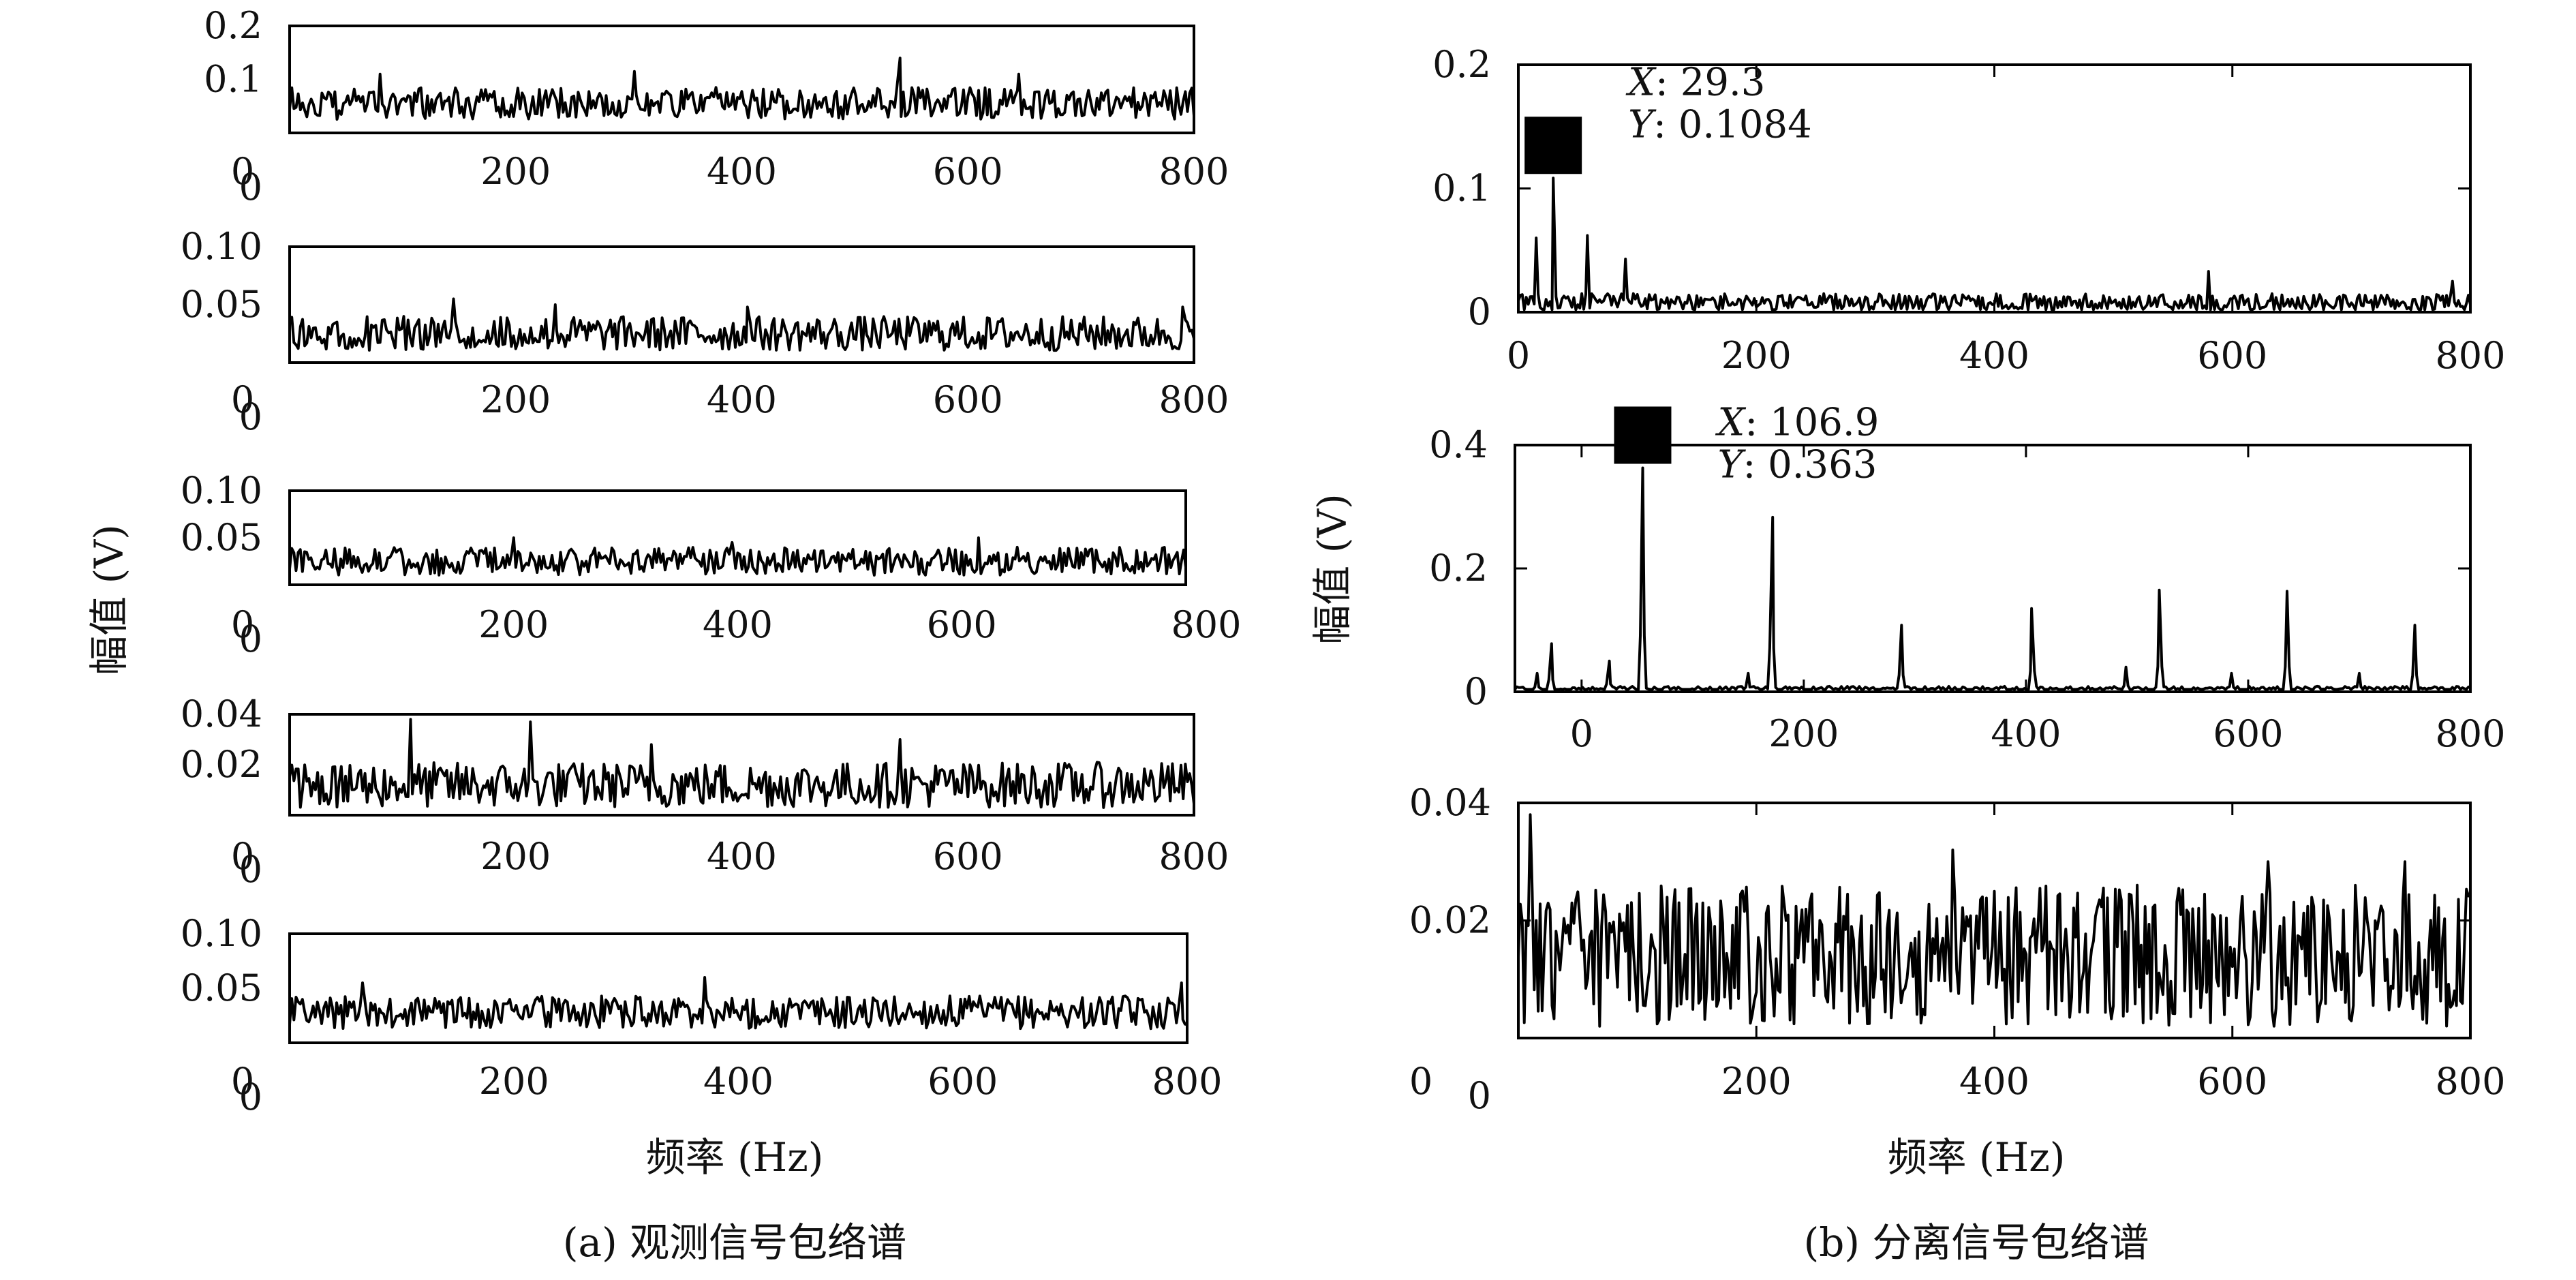  I want to click on subplot-b-1: 0.2 0.1 00 200 400 600 800 X: 29.3Y: 0.1084, so click(1969, 210).